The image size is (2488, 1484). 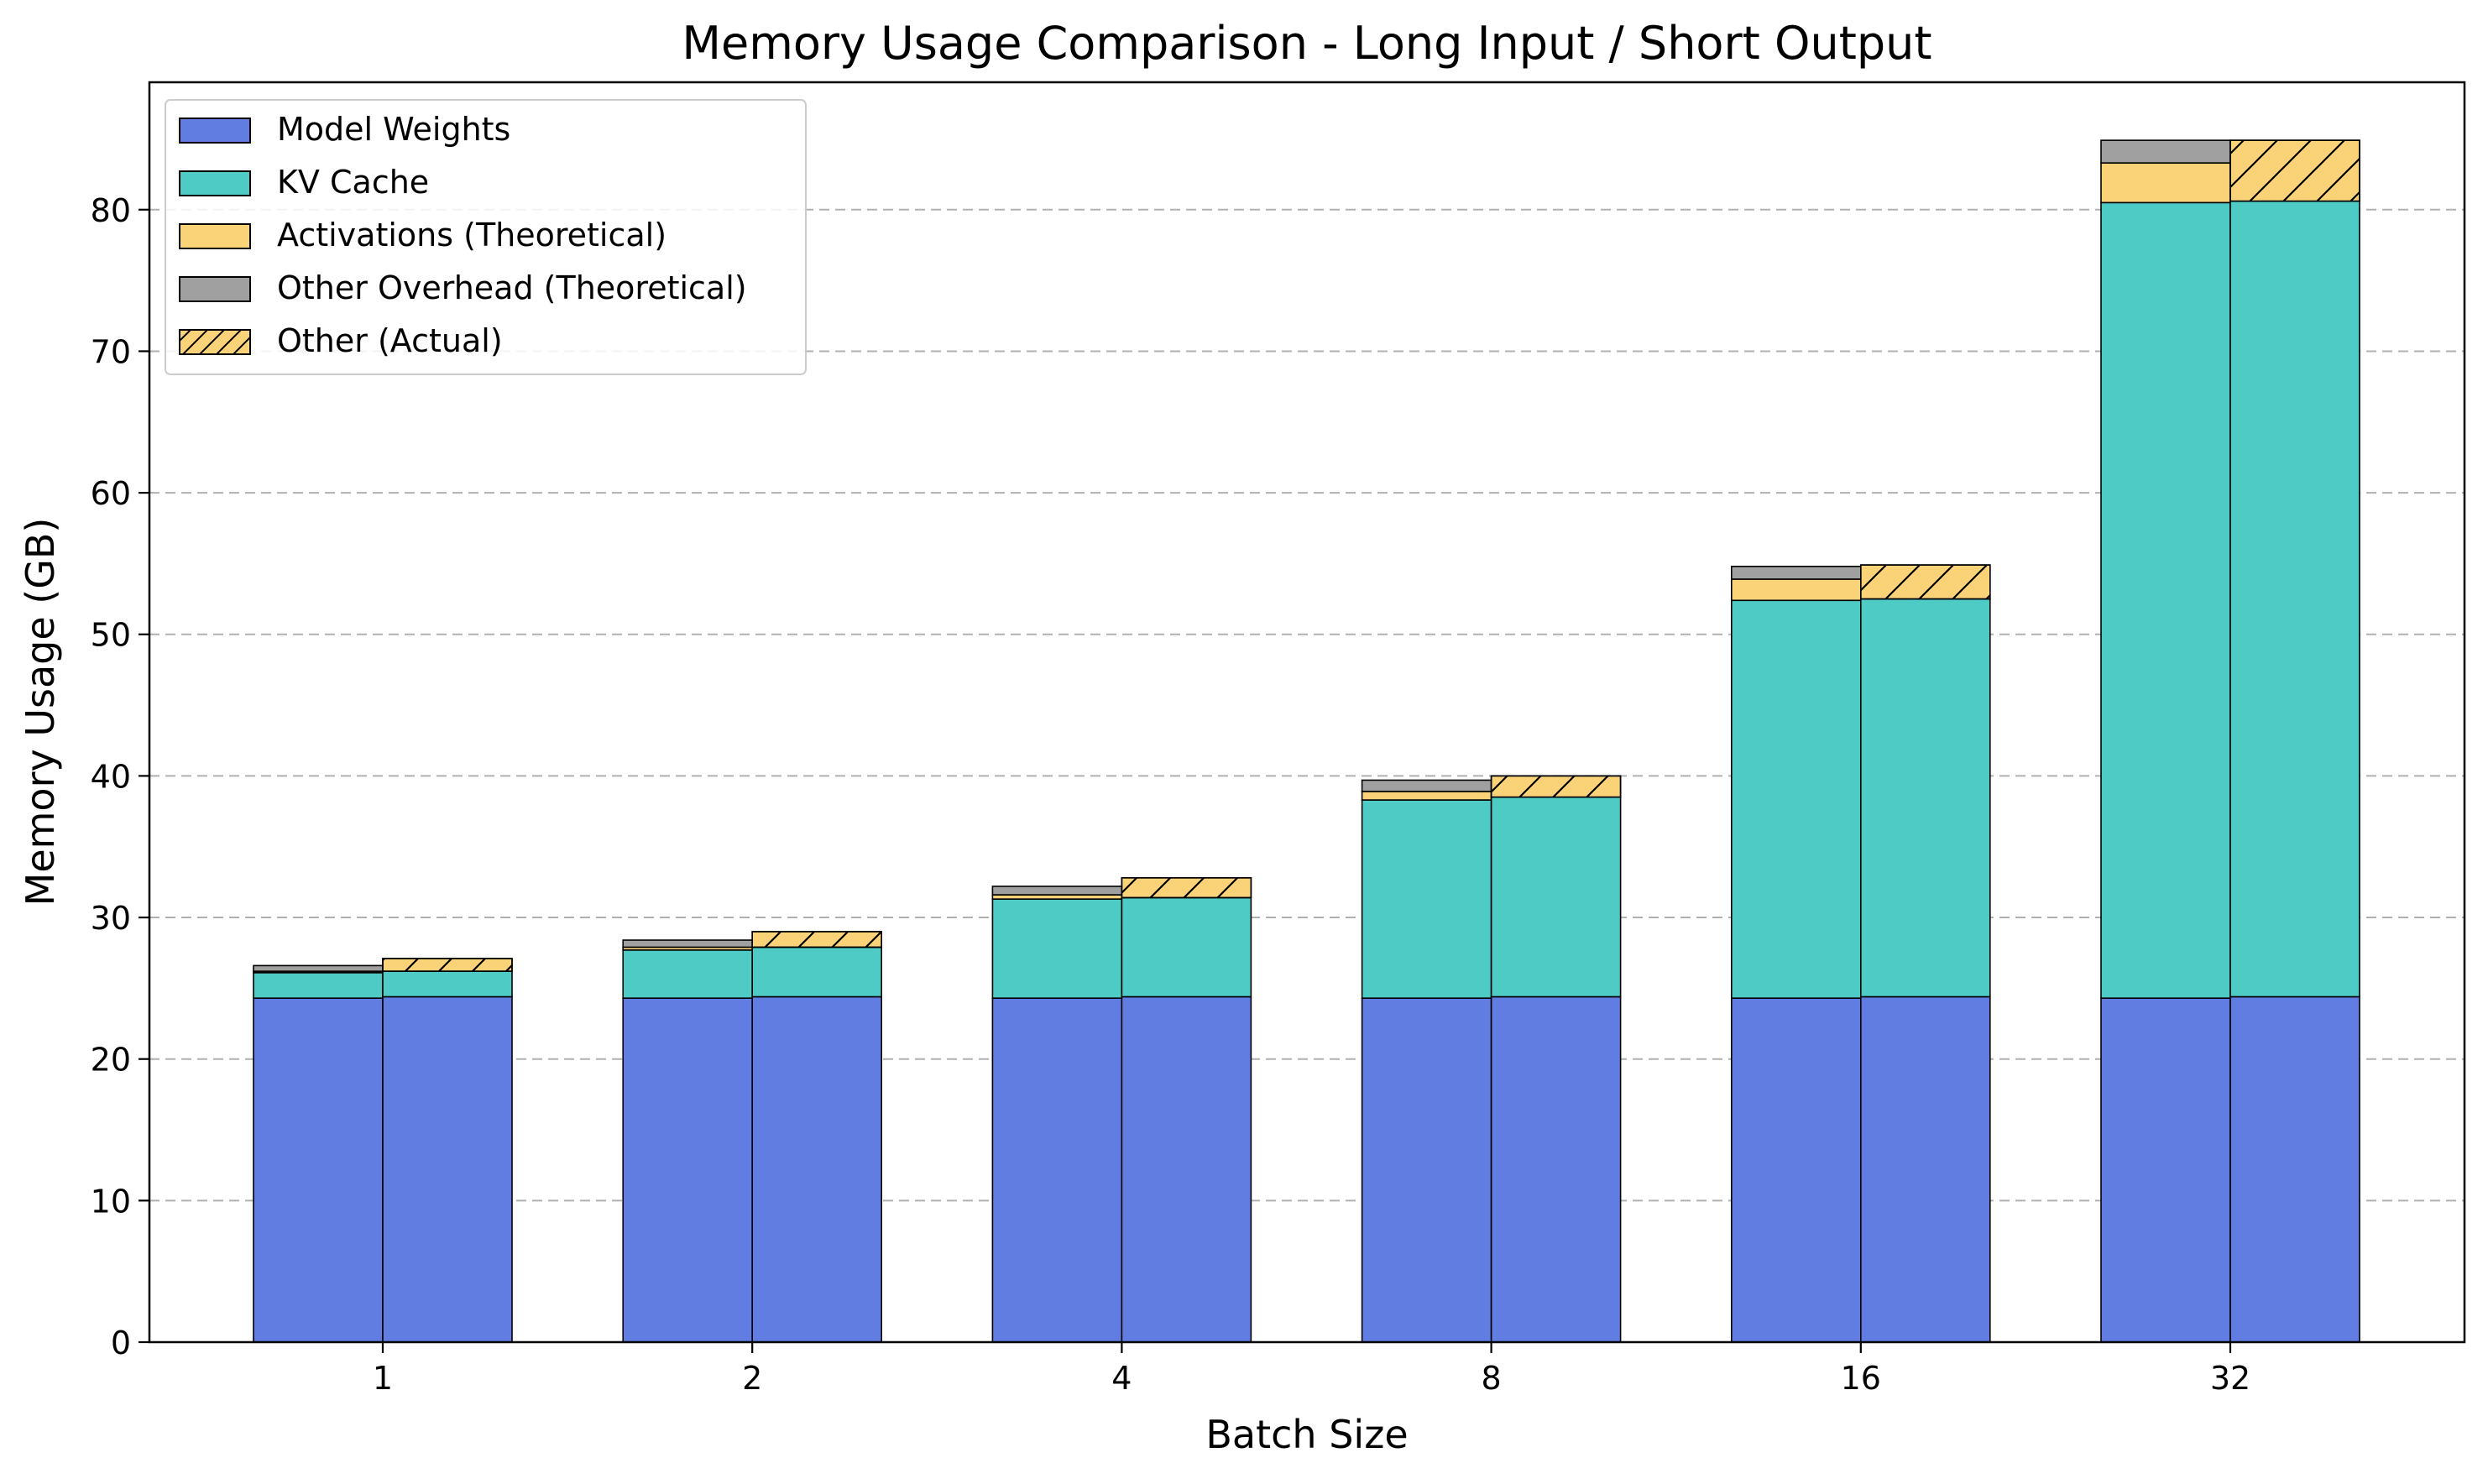 What do you see at coordinates (1492, 1378) in the screenshot?
I see `x-tick-label: 8` at bounding box center [1492, 1378].